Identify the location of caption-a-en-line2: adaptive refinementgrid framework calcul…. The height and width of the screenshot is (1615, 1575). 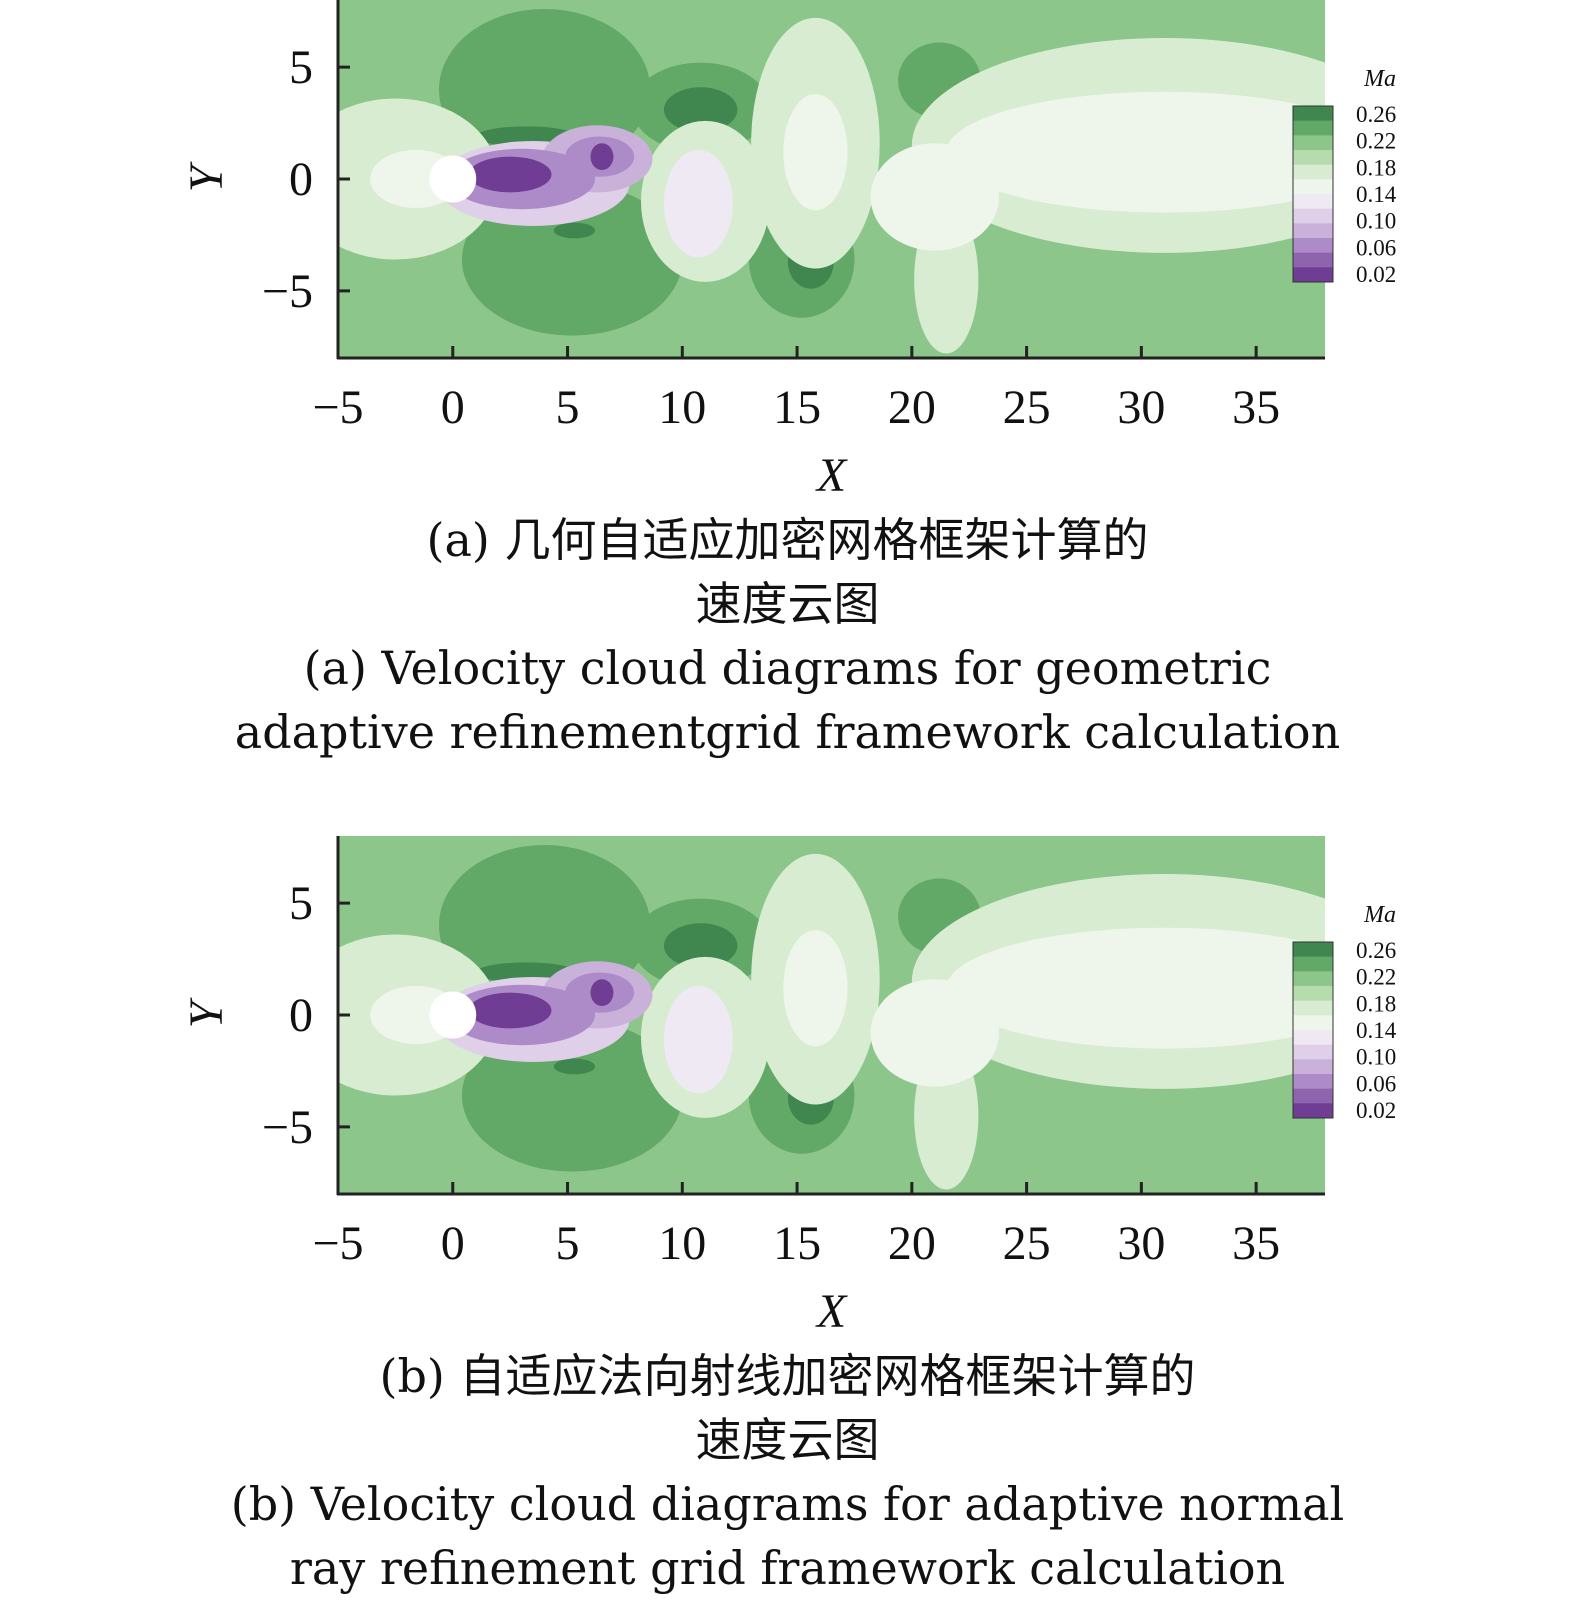
(787, 732).